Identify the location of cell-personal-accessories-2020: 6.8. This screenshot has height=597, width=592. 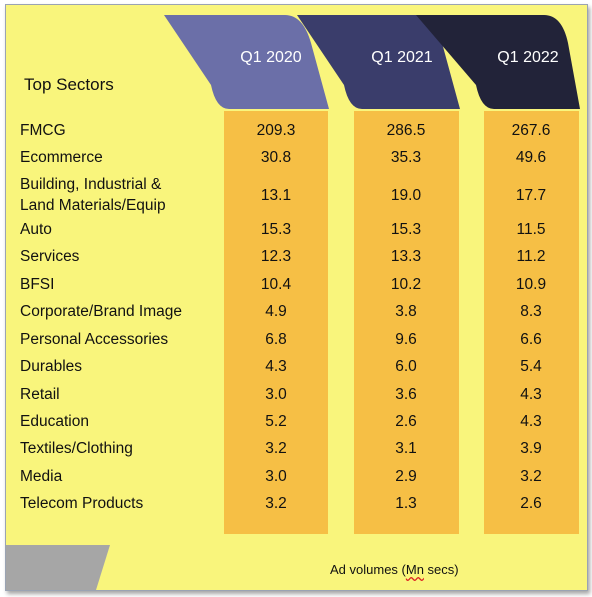
(276, 339).